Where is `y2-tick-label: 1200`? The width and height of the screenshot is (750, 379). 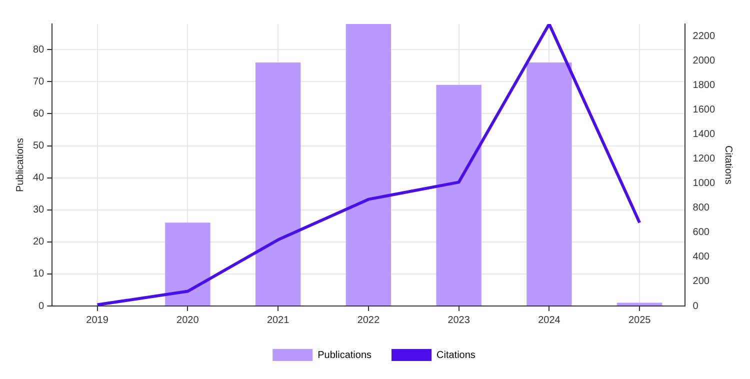 y2-tick-label: 1200 is located at coordinates (704, 159).